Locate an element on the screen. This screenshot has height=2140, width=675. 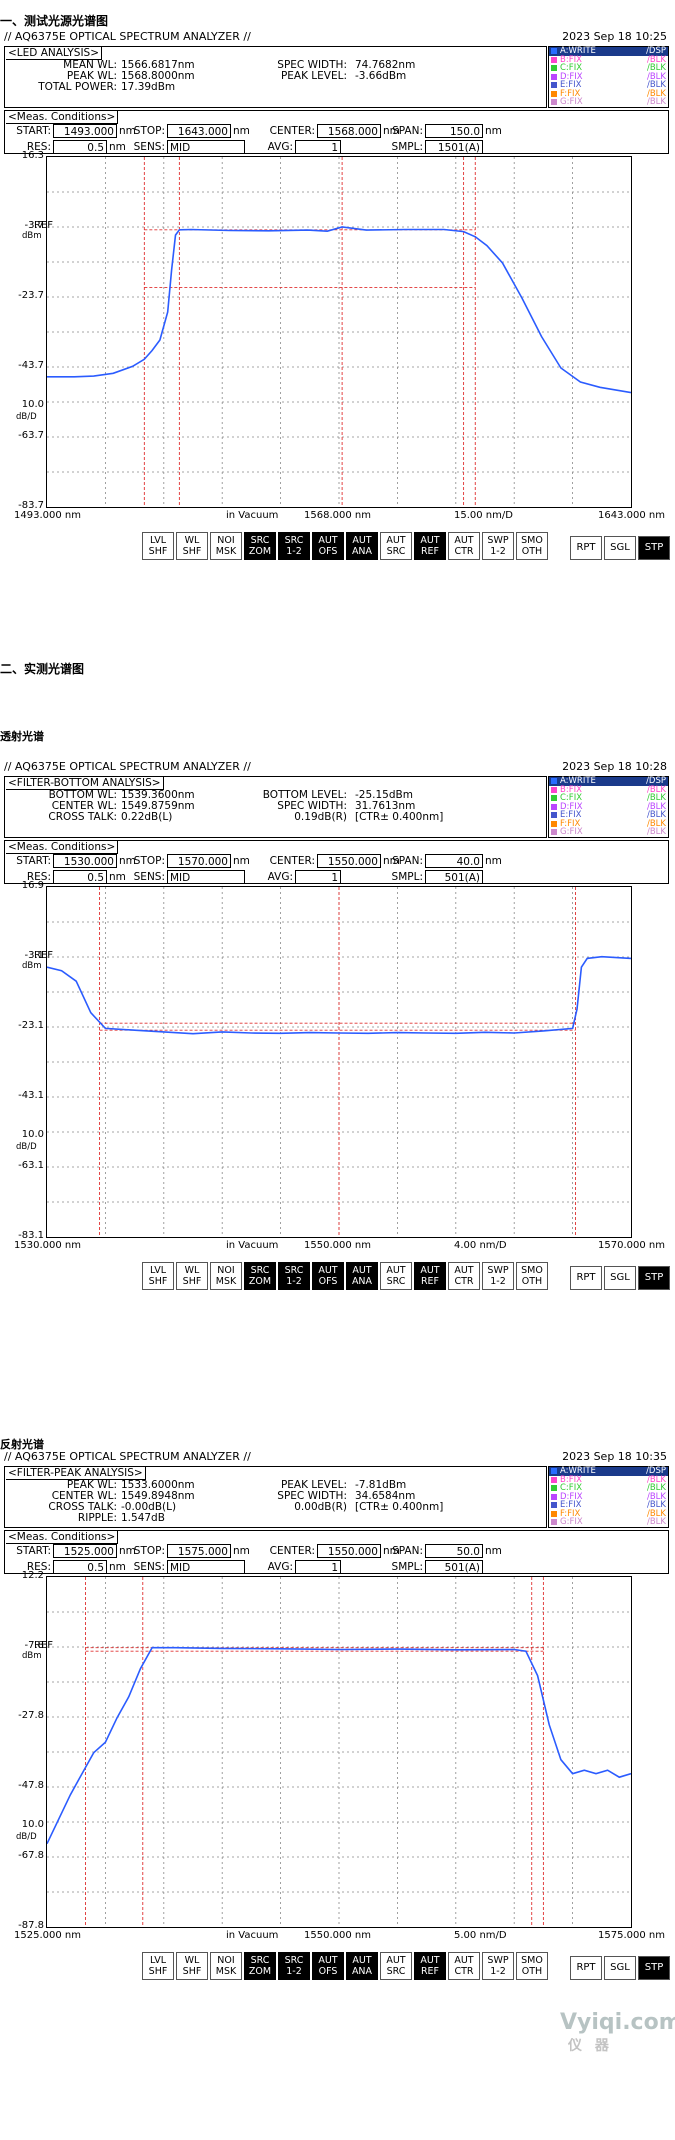
analysis-value: 1.547dB is located at coordinates (143, 1518).